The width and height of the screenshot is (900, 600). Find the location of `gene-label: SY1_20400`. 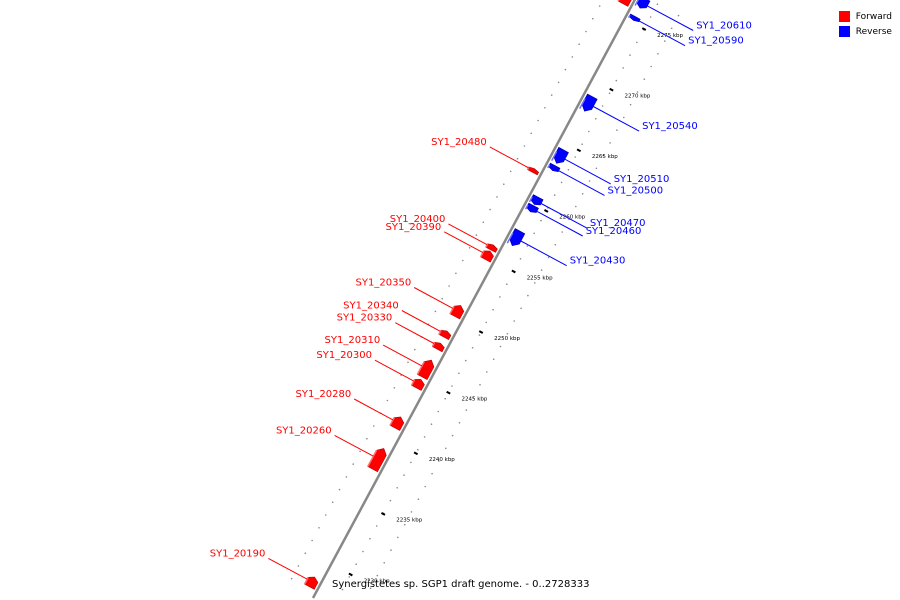

gene-label: SY1_20400 is located at coordinates (418, 219).